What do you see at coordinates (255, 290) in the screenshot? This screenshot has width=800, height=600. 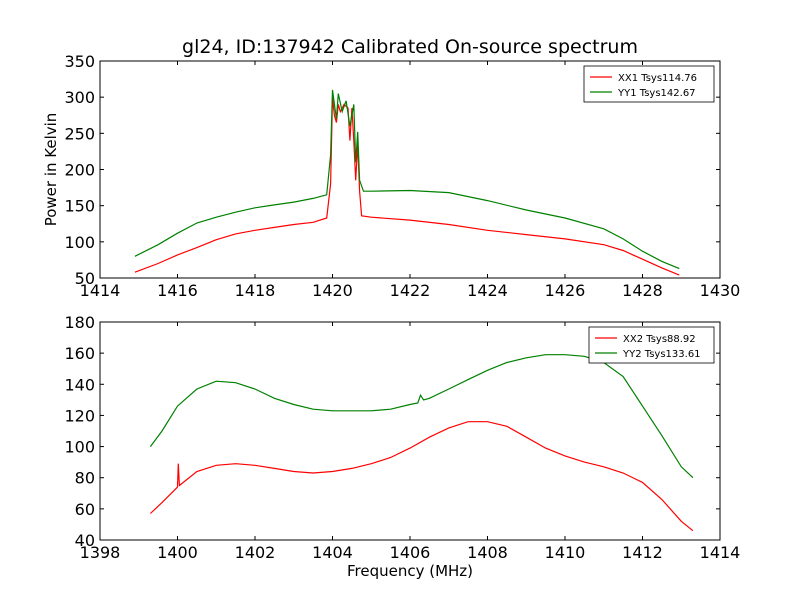 I see `panel1-x-tick-label: 1418` at bounding box center [255, 290].